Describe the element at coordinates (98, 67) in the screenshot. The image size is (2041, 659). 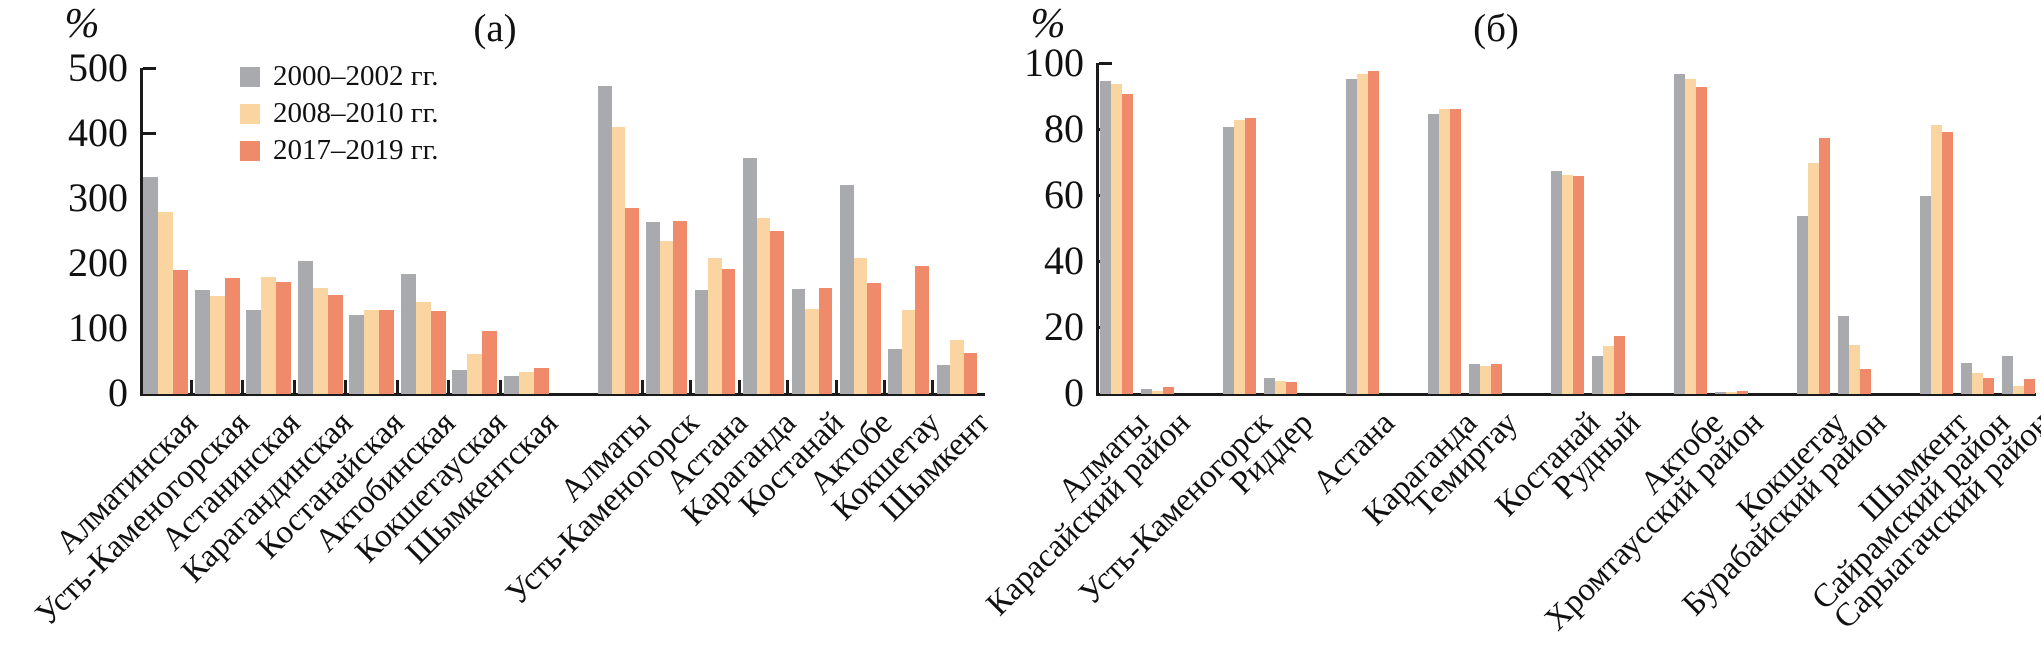
I see `y-tick-label: 500` at that location.